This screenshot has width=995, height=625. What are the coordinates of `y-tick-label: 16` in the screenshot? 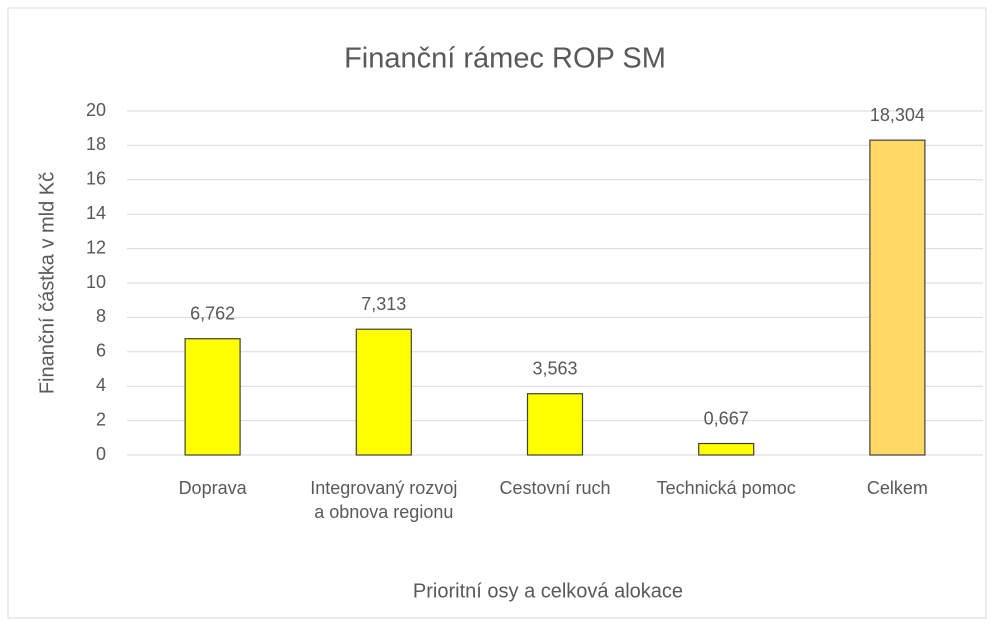 It's located at (96, 179).